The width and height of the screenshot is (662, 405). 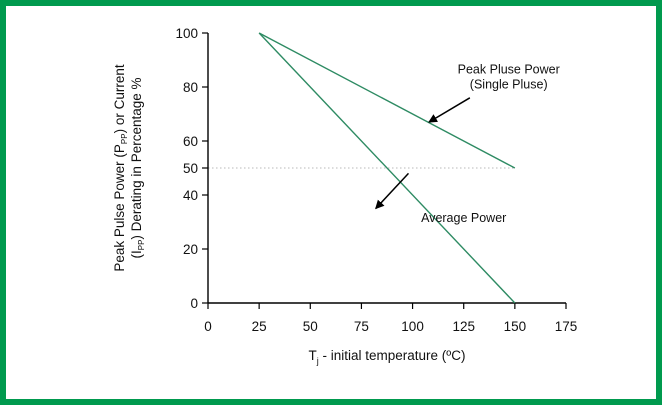 I want to click on x-tick-label-100: 100, so click(x=412, y=326).